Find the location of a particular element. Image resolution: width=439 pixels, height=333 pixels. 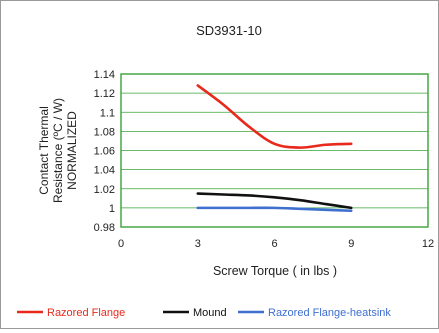

y-tick-label: 1.12 is located at coordinates (104, 94).